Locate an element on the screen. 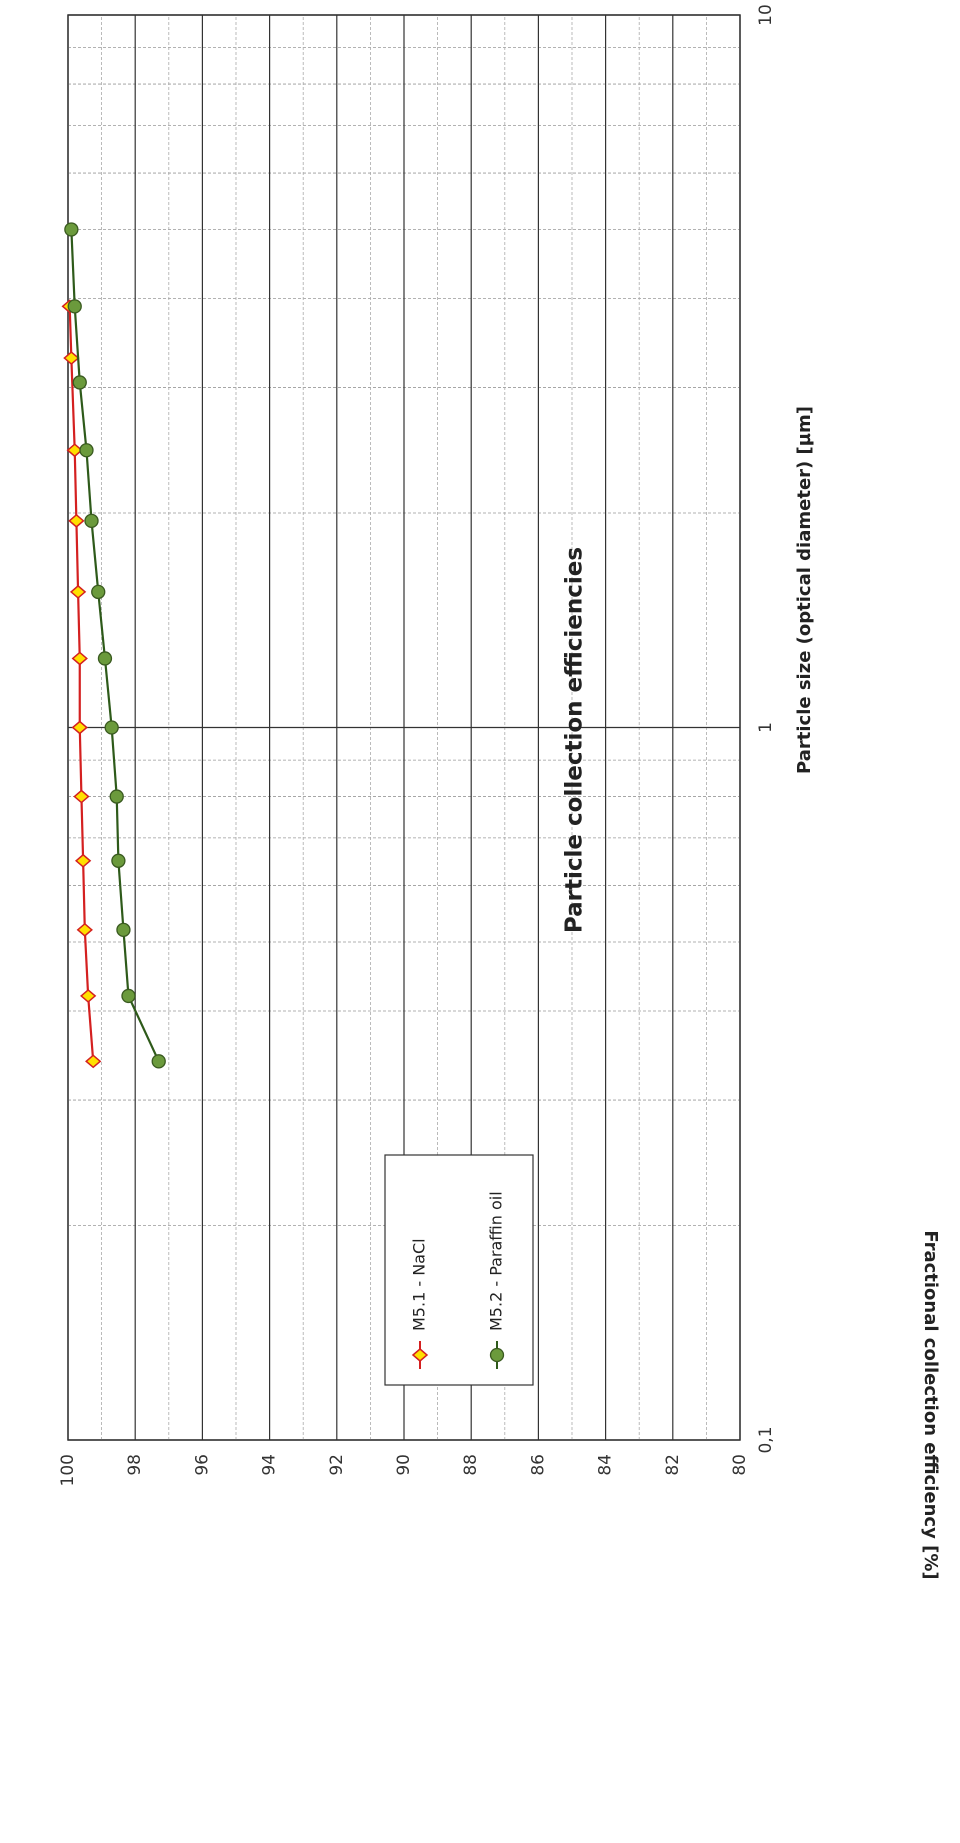 Image resolution: width=960 pixels, height=1843 pixels. x-axis-label: Particle size (optical diameter) [µm] is located at coordinates (804, 590).